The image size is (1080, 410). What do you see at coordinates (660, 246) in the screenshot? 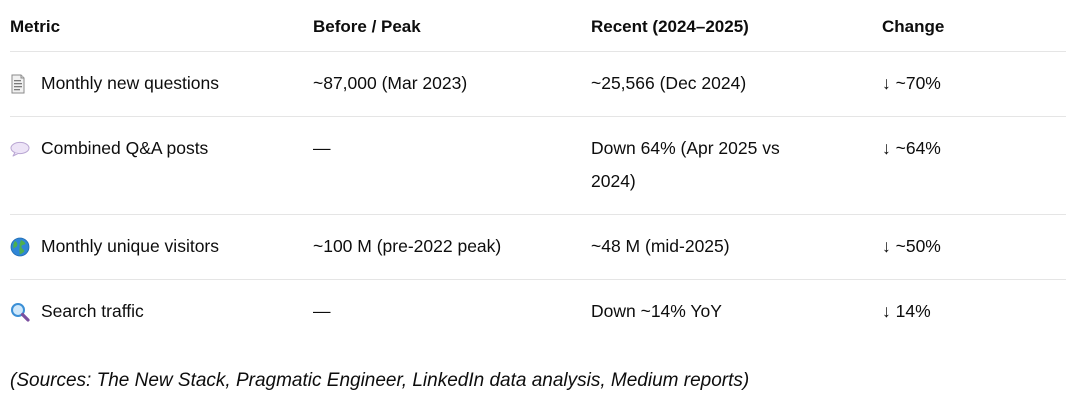
I see `recent-cell: ~48 M (mid-2025)` at bounding box center [660, 246].